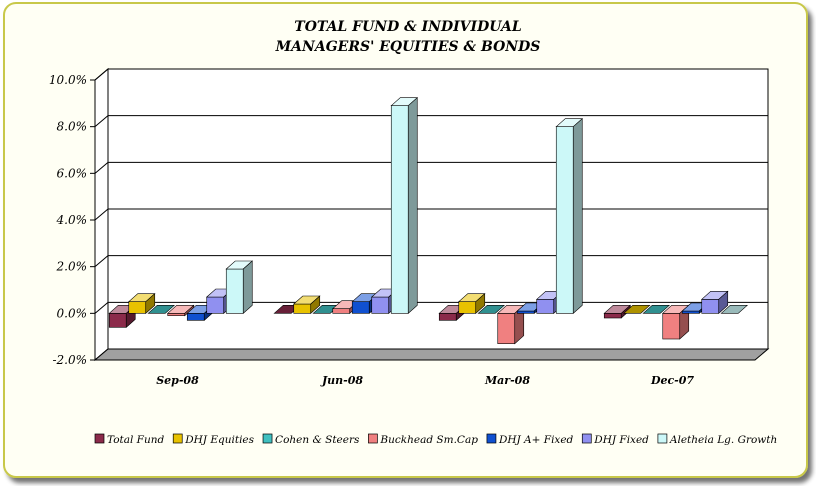 The height and width of the screenshot is (486, 816). What do you see at coordinates (341, 380) in the screenshot?
I see `x-category-label: Jun-08` at bounding box center [341, 380].